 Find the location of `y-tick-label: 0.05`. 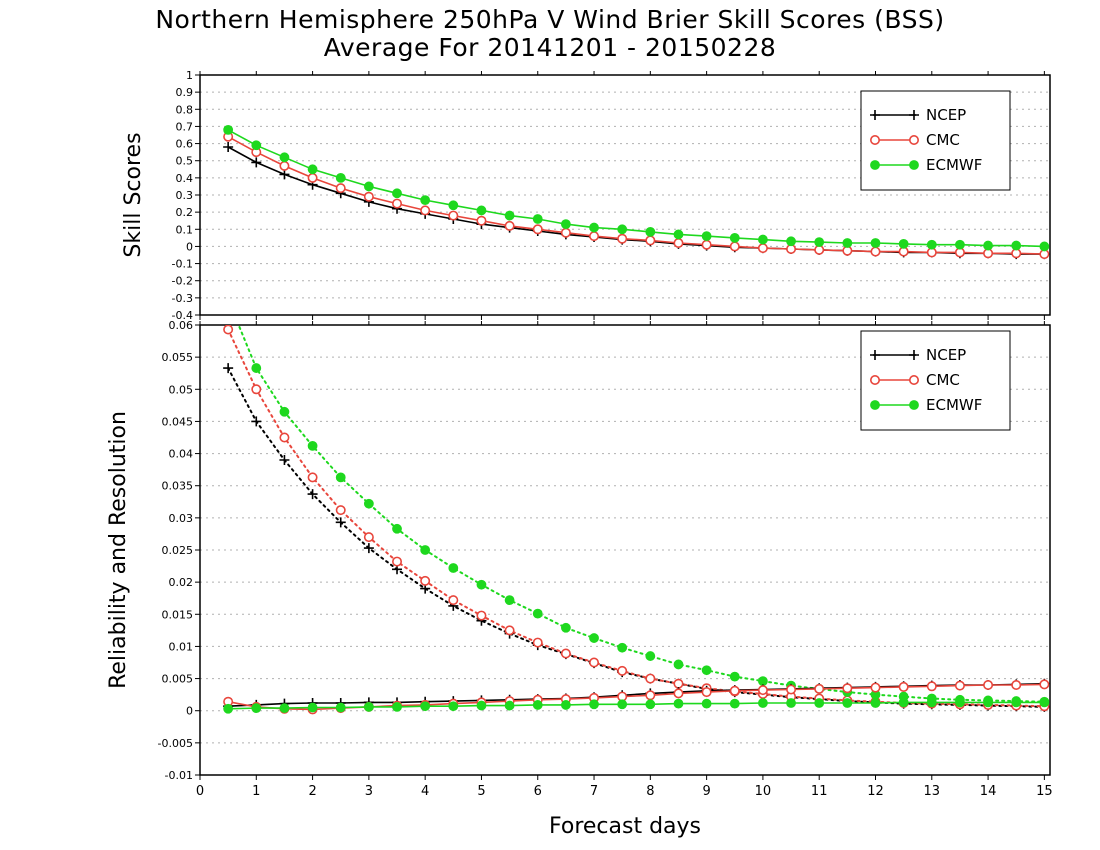

y-tick-label: 0.05 is located at coordinates (181, 389).